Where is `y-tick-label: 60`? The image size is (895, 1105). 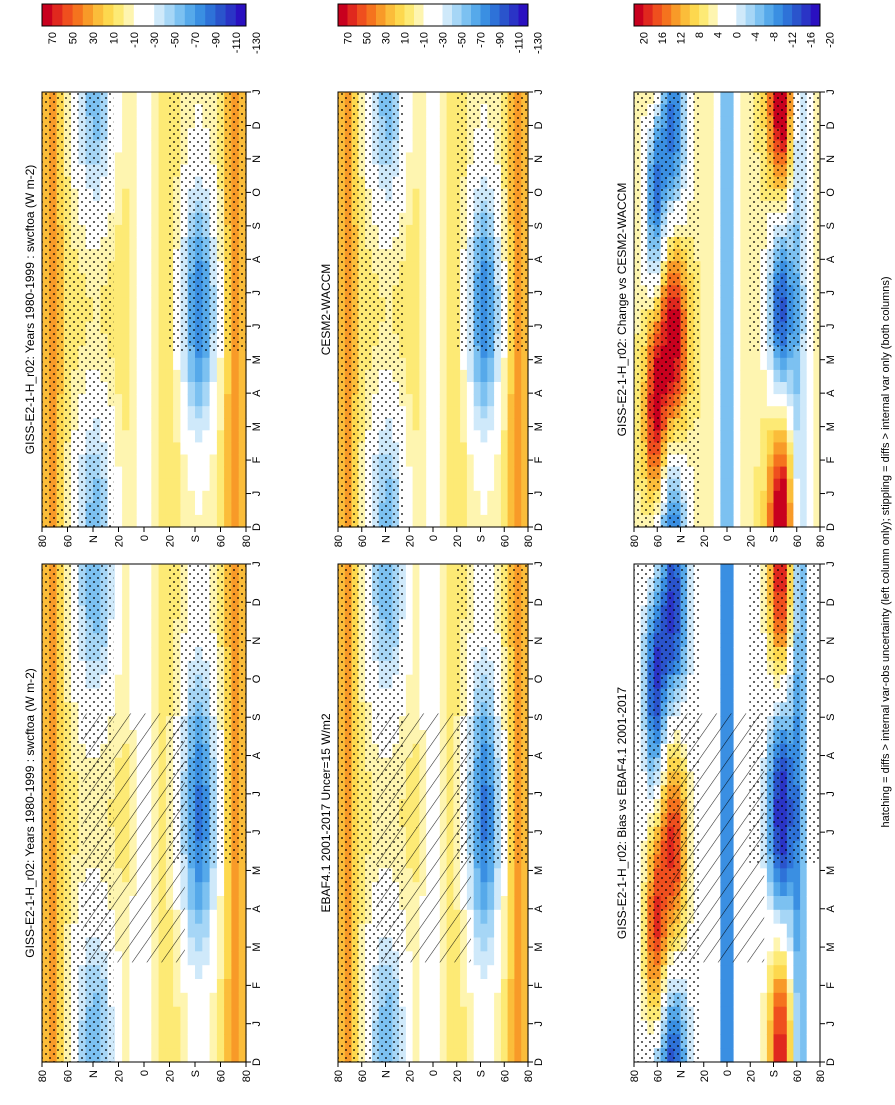
y-tick-label: 60 is located at coordinates (69, 1076).